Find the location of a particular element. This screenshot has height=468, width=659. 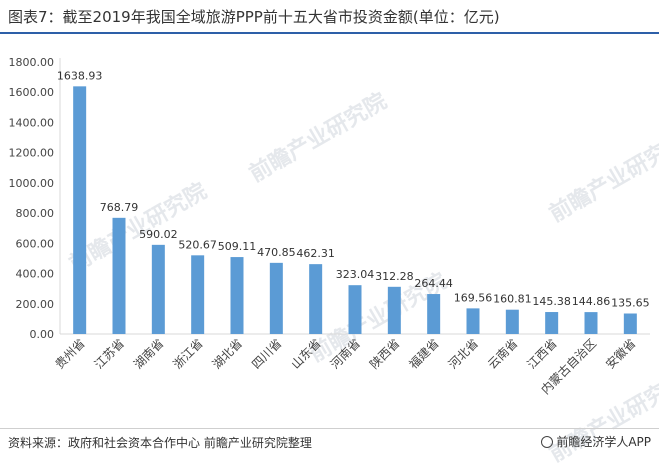

data-label: 470.85 is located at coordinates (276, 252).